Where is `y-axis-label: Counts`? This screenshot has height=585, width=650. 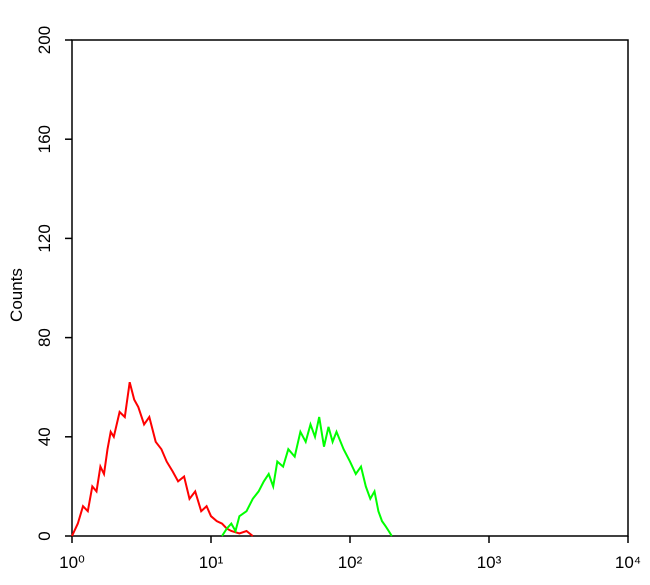
y-axis-label: Counts is located at coordinates (16, 295).